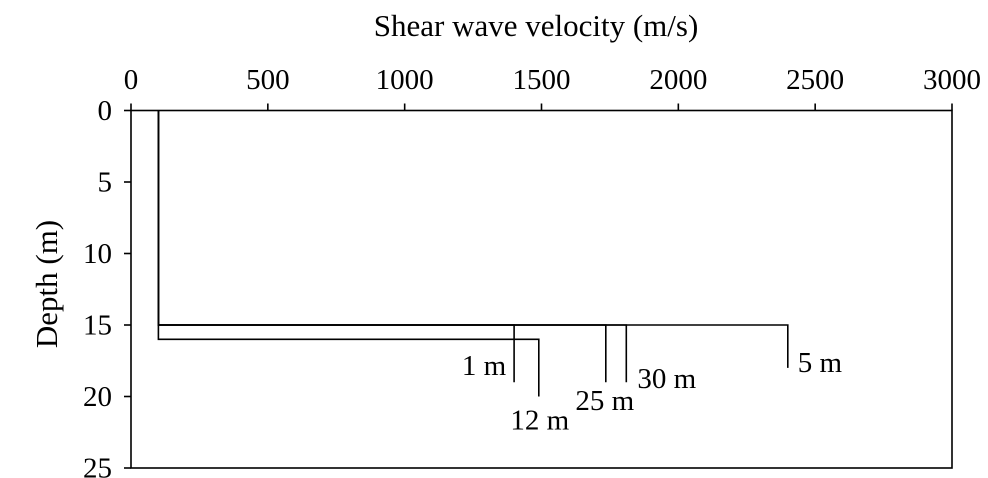 The height and width of the screenshot is (478, 988). Describe the element at coordinates (666, 379) in the screenshot. I see `series-label-30m: 30 m` at that location.